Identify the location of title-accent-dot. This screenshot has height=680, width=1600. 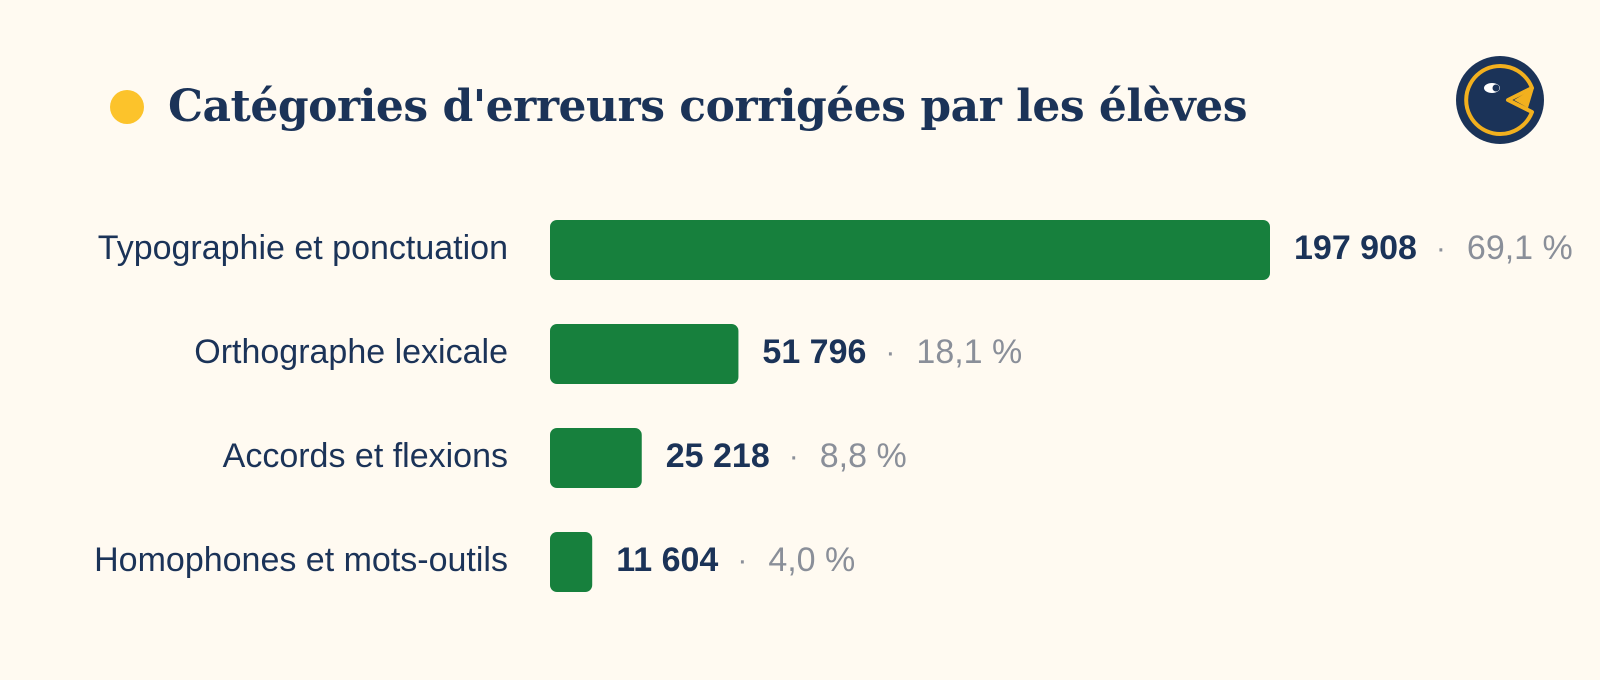
(127, 107).